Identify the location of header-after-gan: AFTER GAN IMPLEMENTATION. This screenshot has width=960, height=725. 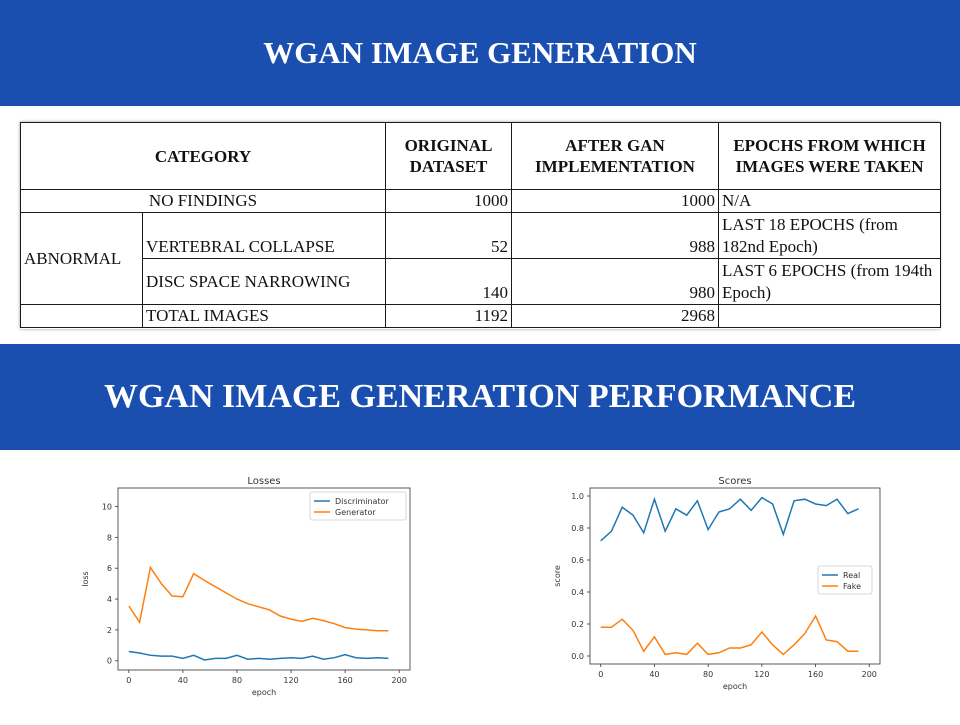
(615, 156).